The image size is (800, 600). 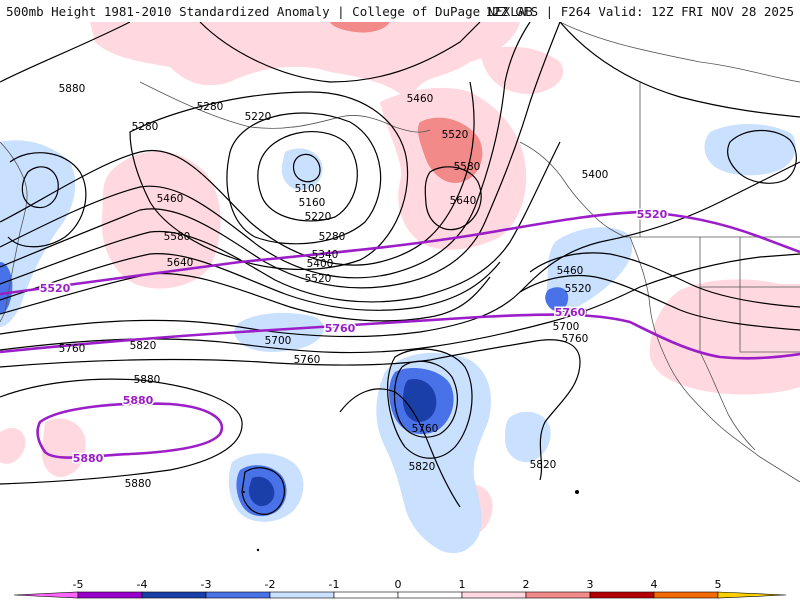 I want to click on anomaly-neg-northwest-core, so click(x=6, y=288).